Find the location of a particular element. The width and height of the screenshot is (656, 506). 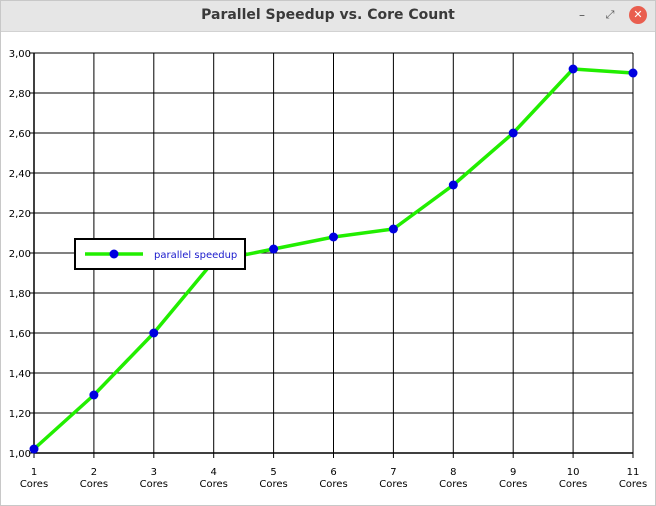

title-bar: Parallel Speedup vs. Core Count – ⤢ ✕ is located at coordinates (328, 16).